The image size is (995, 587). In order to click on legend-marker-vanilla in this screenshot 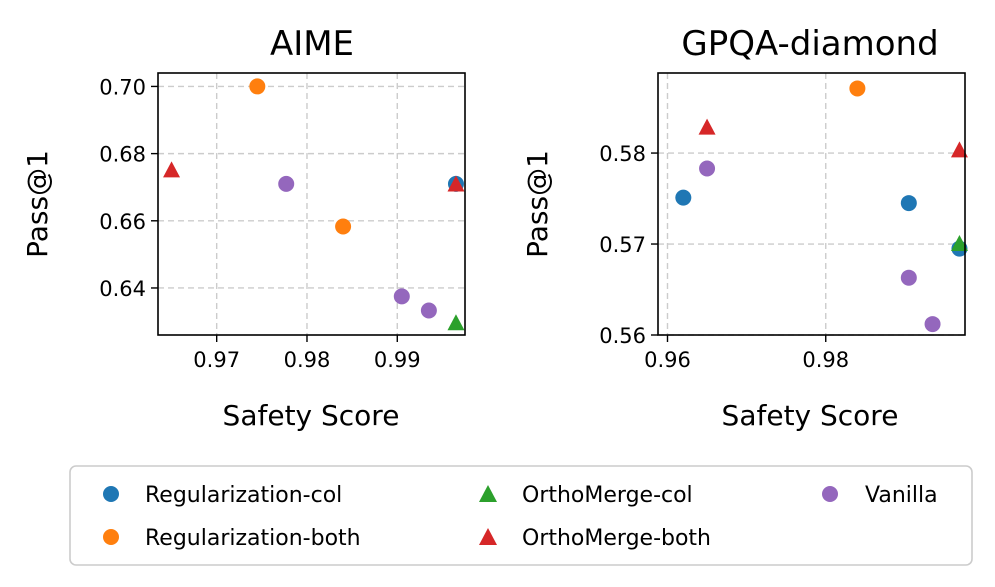, I will do `click(830, 494)`.